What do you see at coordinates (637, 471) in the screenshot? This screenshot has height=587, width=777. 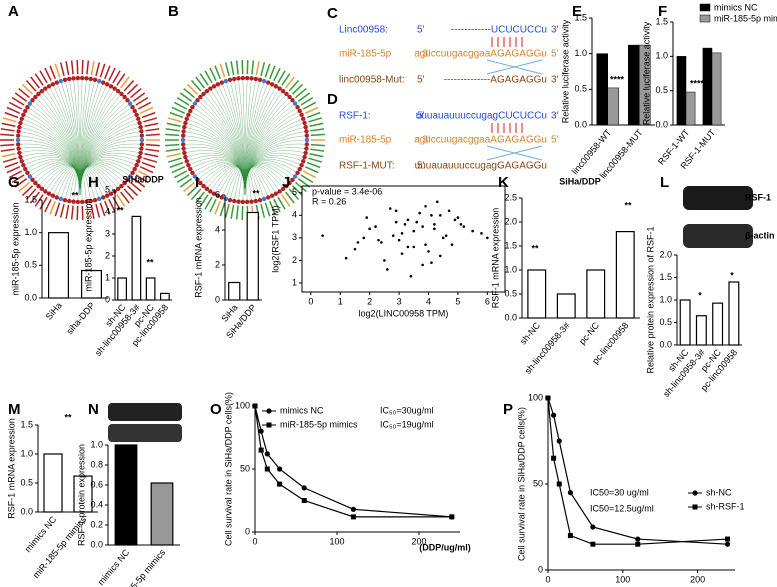 I see `line` at bounding box center [637, 471].